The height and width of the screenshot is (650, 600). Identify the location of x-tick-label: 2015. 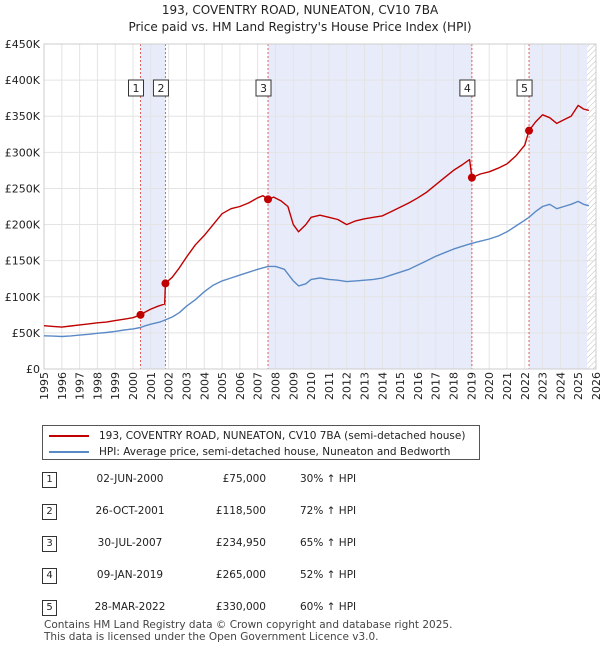
(400, 386).